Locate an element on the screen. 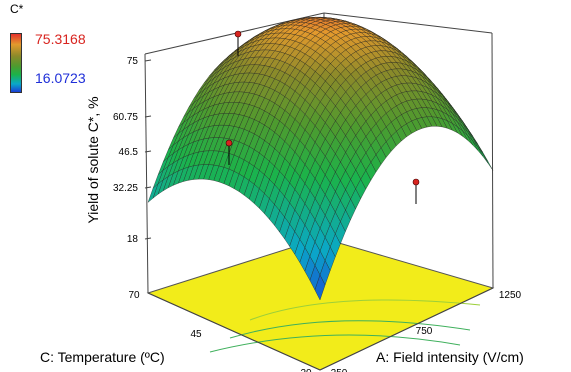 The image size is (571, 372). y-tick-label: 20 is located at coordinates (306, 370).